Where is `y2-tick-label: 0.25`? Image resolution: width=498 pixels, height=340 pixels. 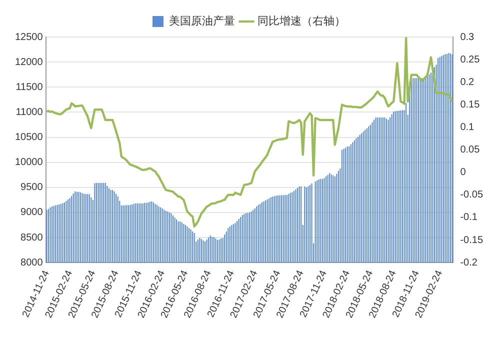 y2-tick-label: 0.25 is located at coordinates (470, 60).